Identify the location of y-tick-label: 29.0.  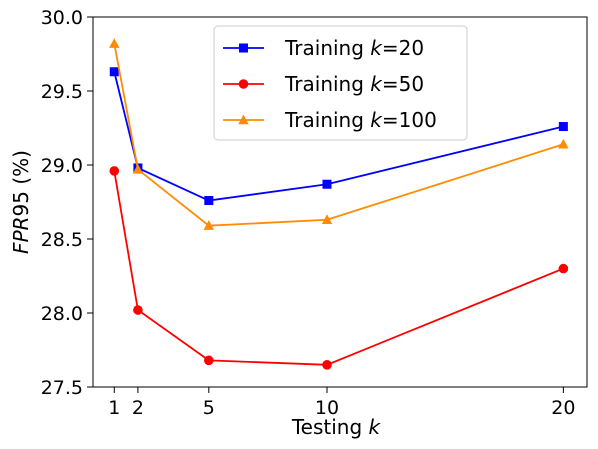
(62, 166).